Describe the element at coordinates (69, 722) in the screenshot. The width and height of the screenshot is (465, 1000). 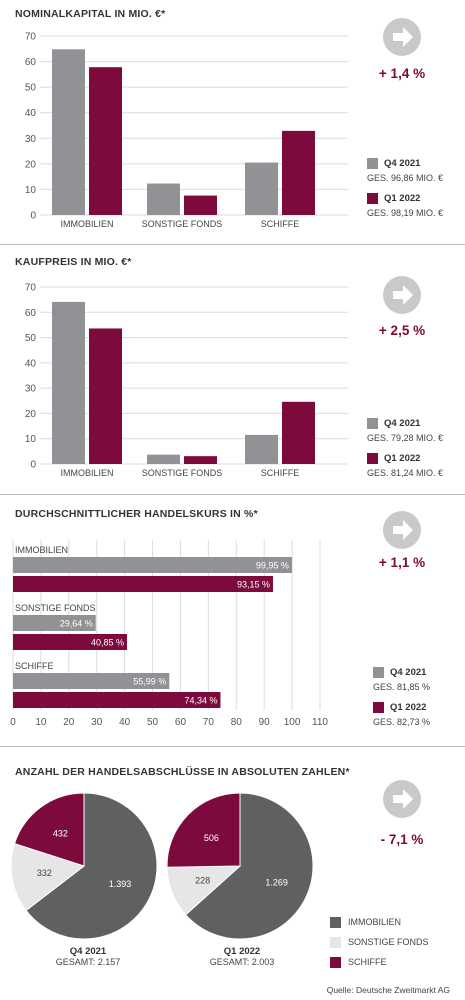
I see `x-tick-label: 20` at that location.